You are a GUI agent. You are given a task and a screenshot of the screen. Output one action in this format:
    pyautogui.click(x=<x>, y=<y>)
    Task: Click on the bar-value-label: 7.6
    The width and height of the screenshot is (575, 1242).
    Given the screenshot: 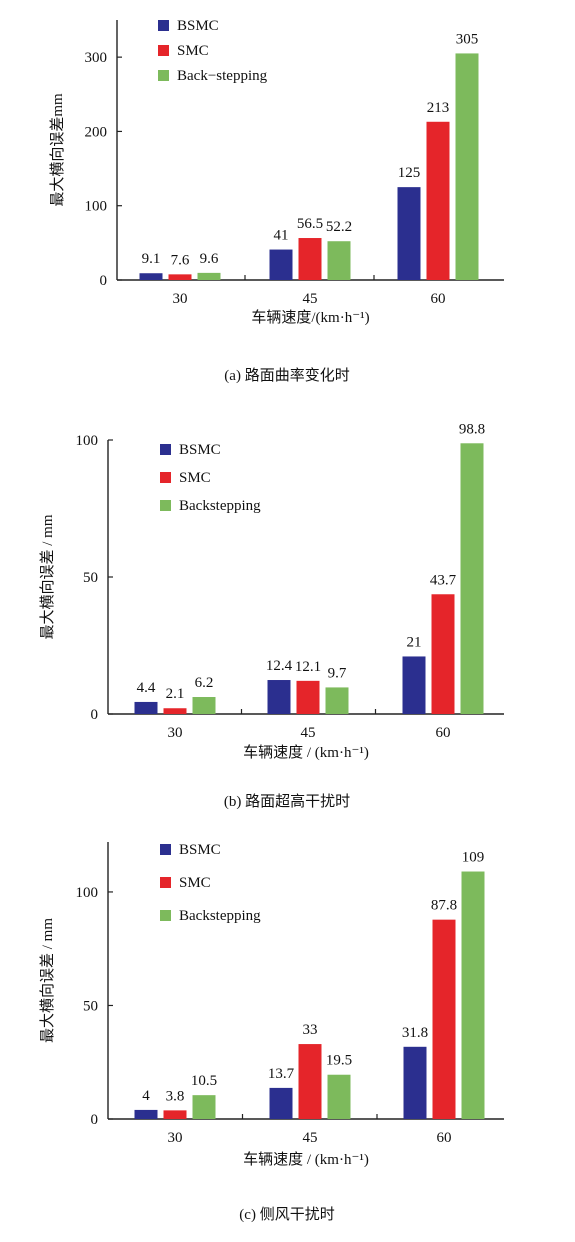 What is the action you would take?
    pyautogui.click(x=180, y=260)
    